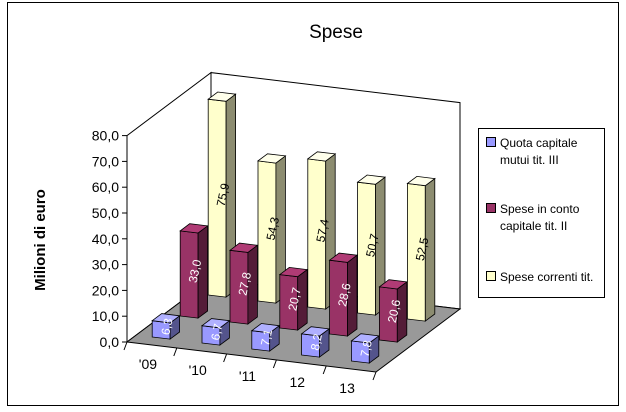 Image resolution: width=626 pixels, height=412 pixels. What do you see at coordinates (105, 213) in the screenshot?
I see `y-tick-label: 50,0` at bounding box center [105, 213].